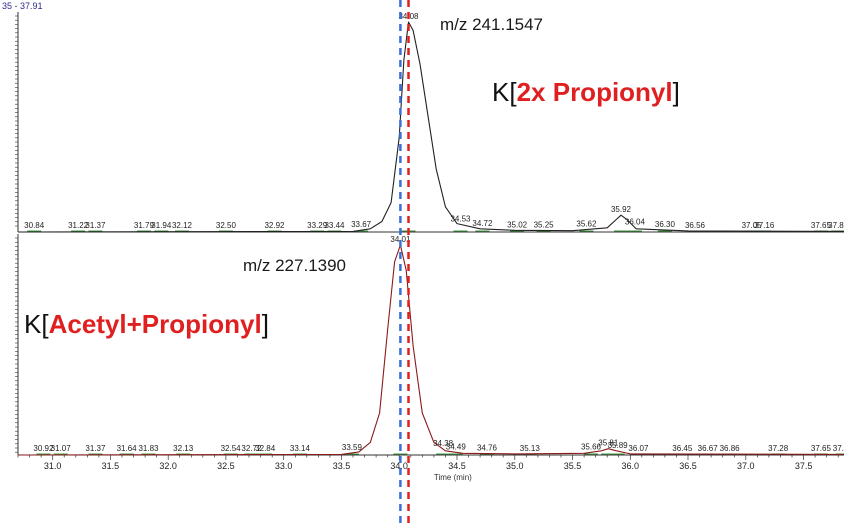  I want to click on bottom-modification-suffix: ], so click(265, 324).